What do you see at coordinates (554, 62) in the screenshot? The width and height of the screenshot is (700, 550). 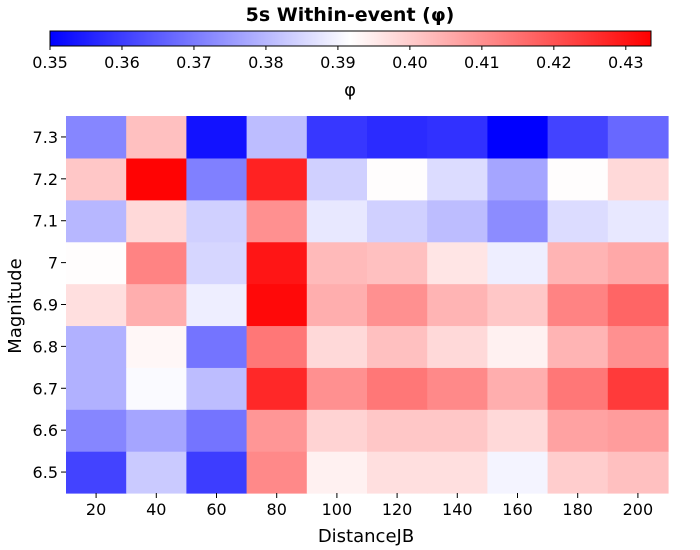 I see `colorbar-tick-label: 0.42` at bounding box center [554, 62].